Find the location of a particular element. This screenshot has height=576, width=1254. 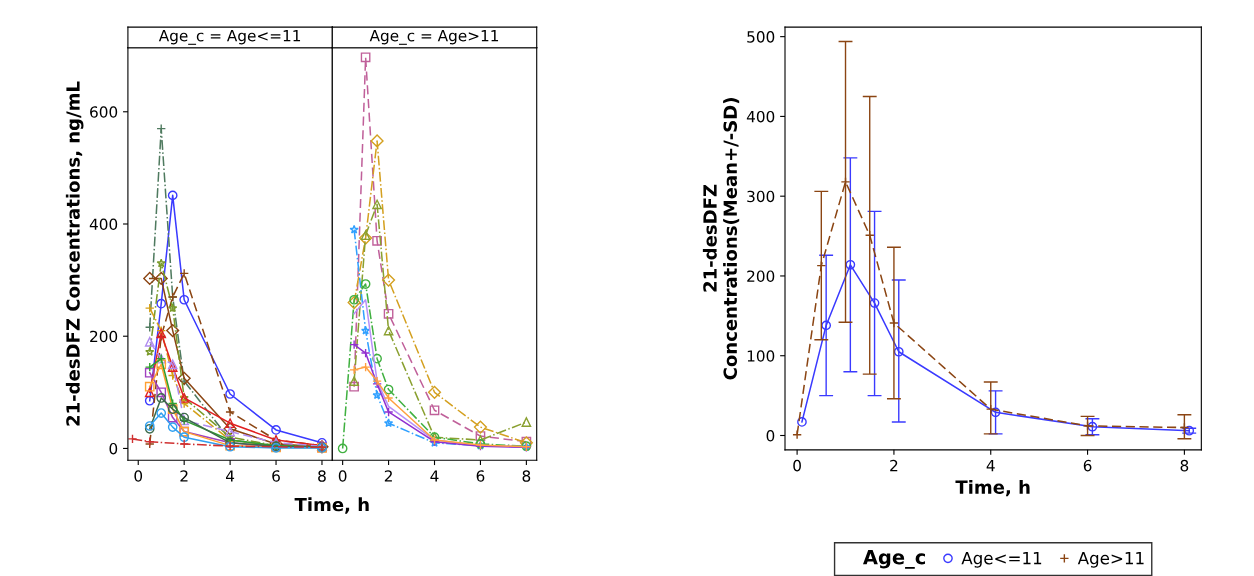

legend-label: Age>11 is located at coordinates (1110, 560).